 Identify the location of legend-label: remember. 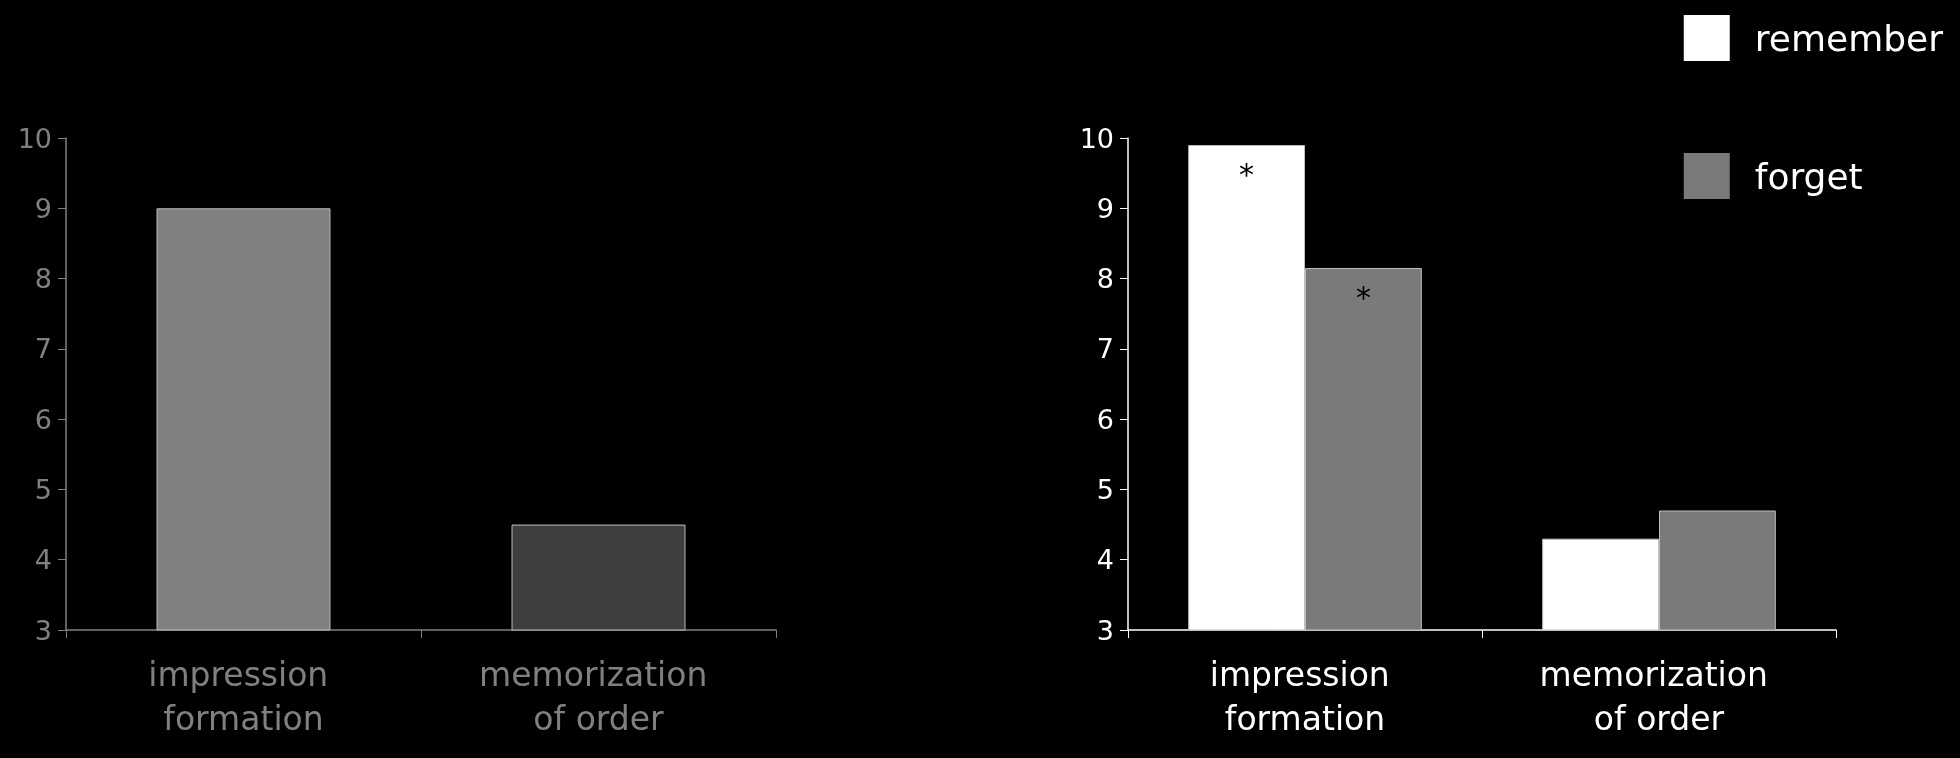
(1849, 38).